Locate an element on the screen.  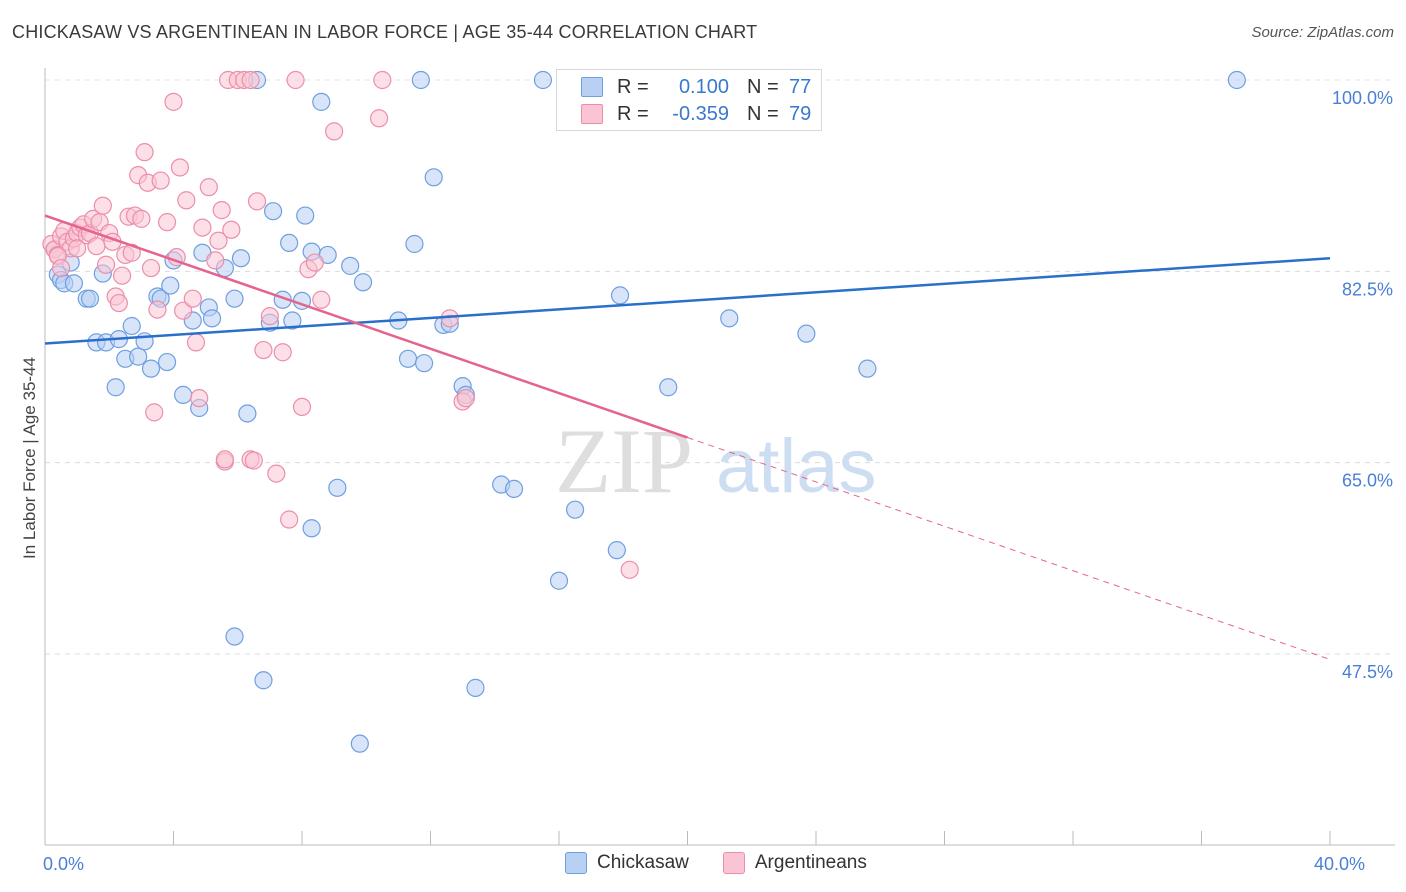
legend-row-argentineans: R = -0.359 N = 79 is located at coordinates (696, 114).